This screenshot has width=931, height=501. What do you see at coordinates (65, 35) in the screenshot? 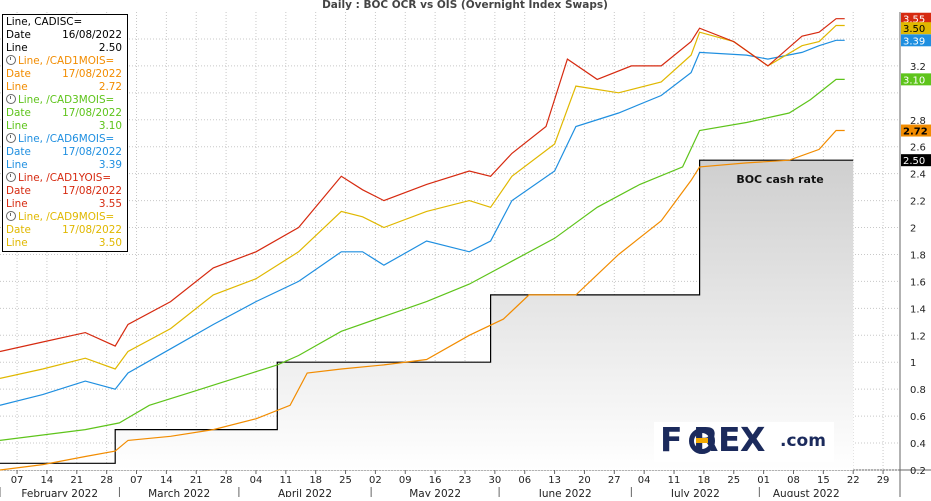
I see `legend-row: Date 16/08/2022` at bounding box center [65, 35].